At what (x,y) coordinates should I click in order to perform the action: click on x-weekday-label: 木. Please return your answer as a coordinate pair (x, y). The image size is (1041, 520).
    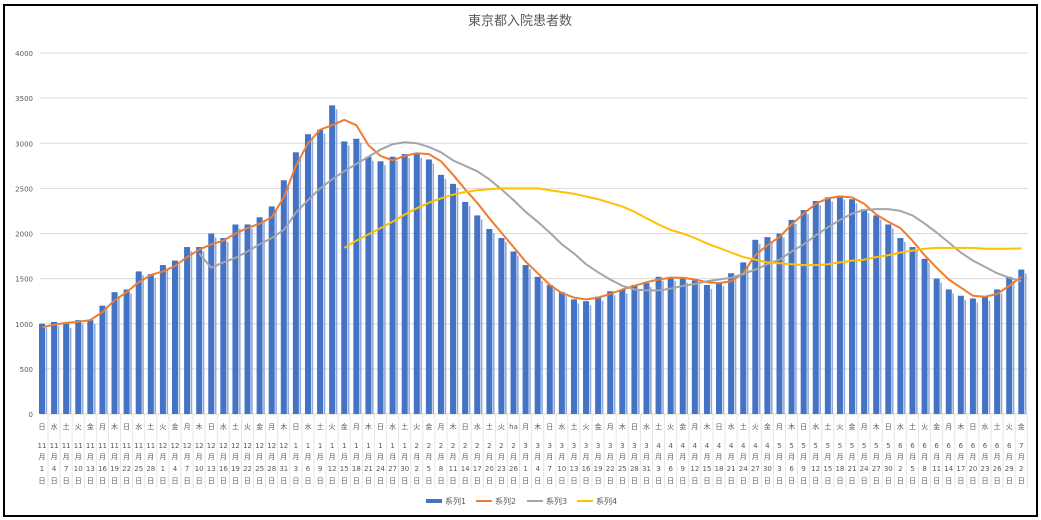
    Looking at the image, I should click on (368, 426).